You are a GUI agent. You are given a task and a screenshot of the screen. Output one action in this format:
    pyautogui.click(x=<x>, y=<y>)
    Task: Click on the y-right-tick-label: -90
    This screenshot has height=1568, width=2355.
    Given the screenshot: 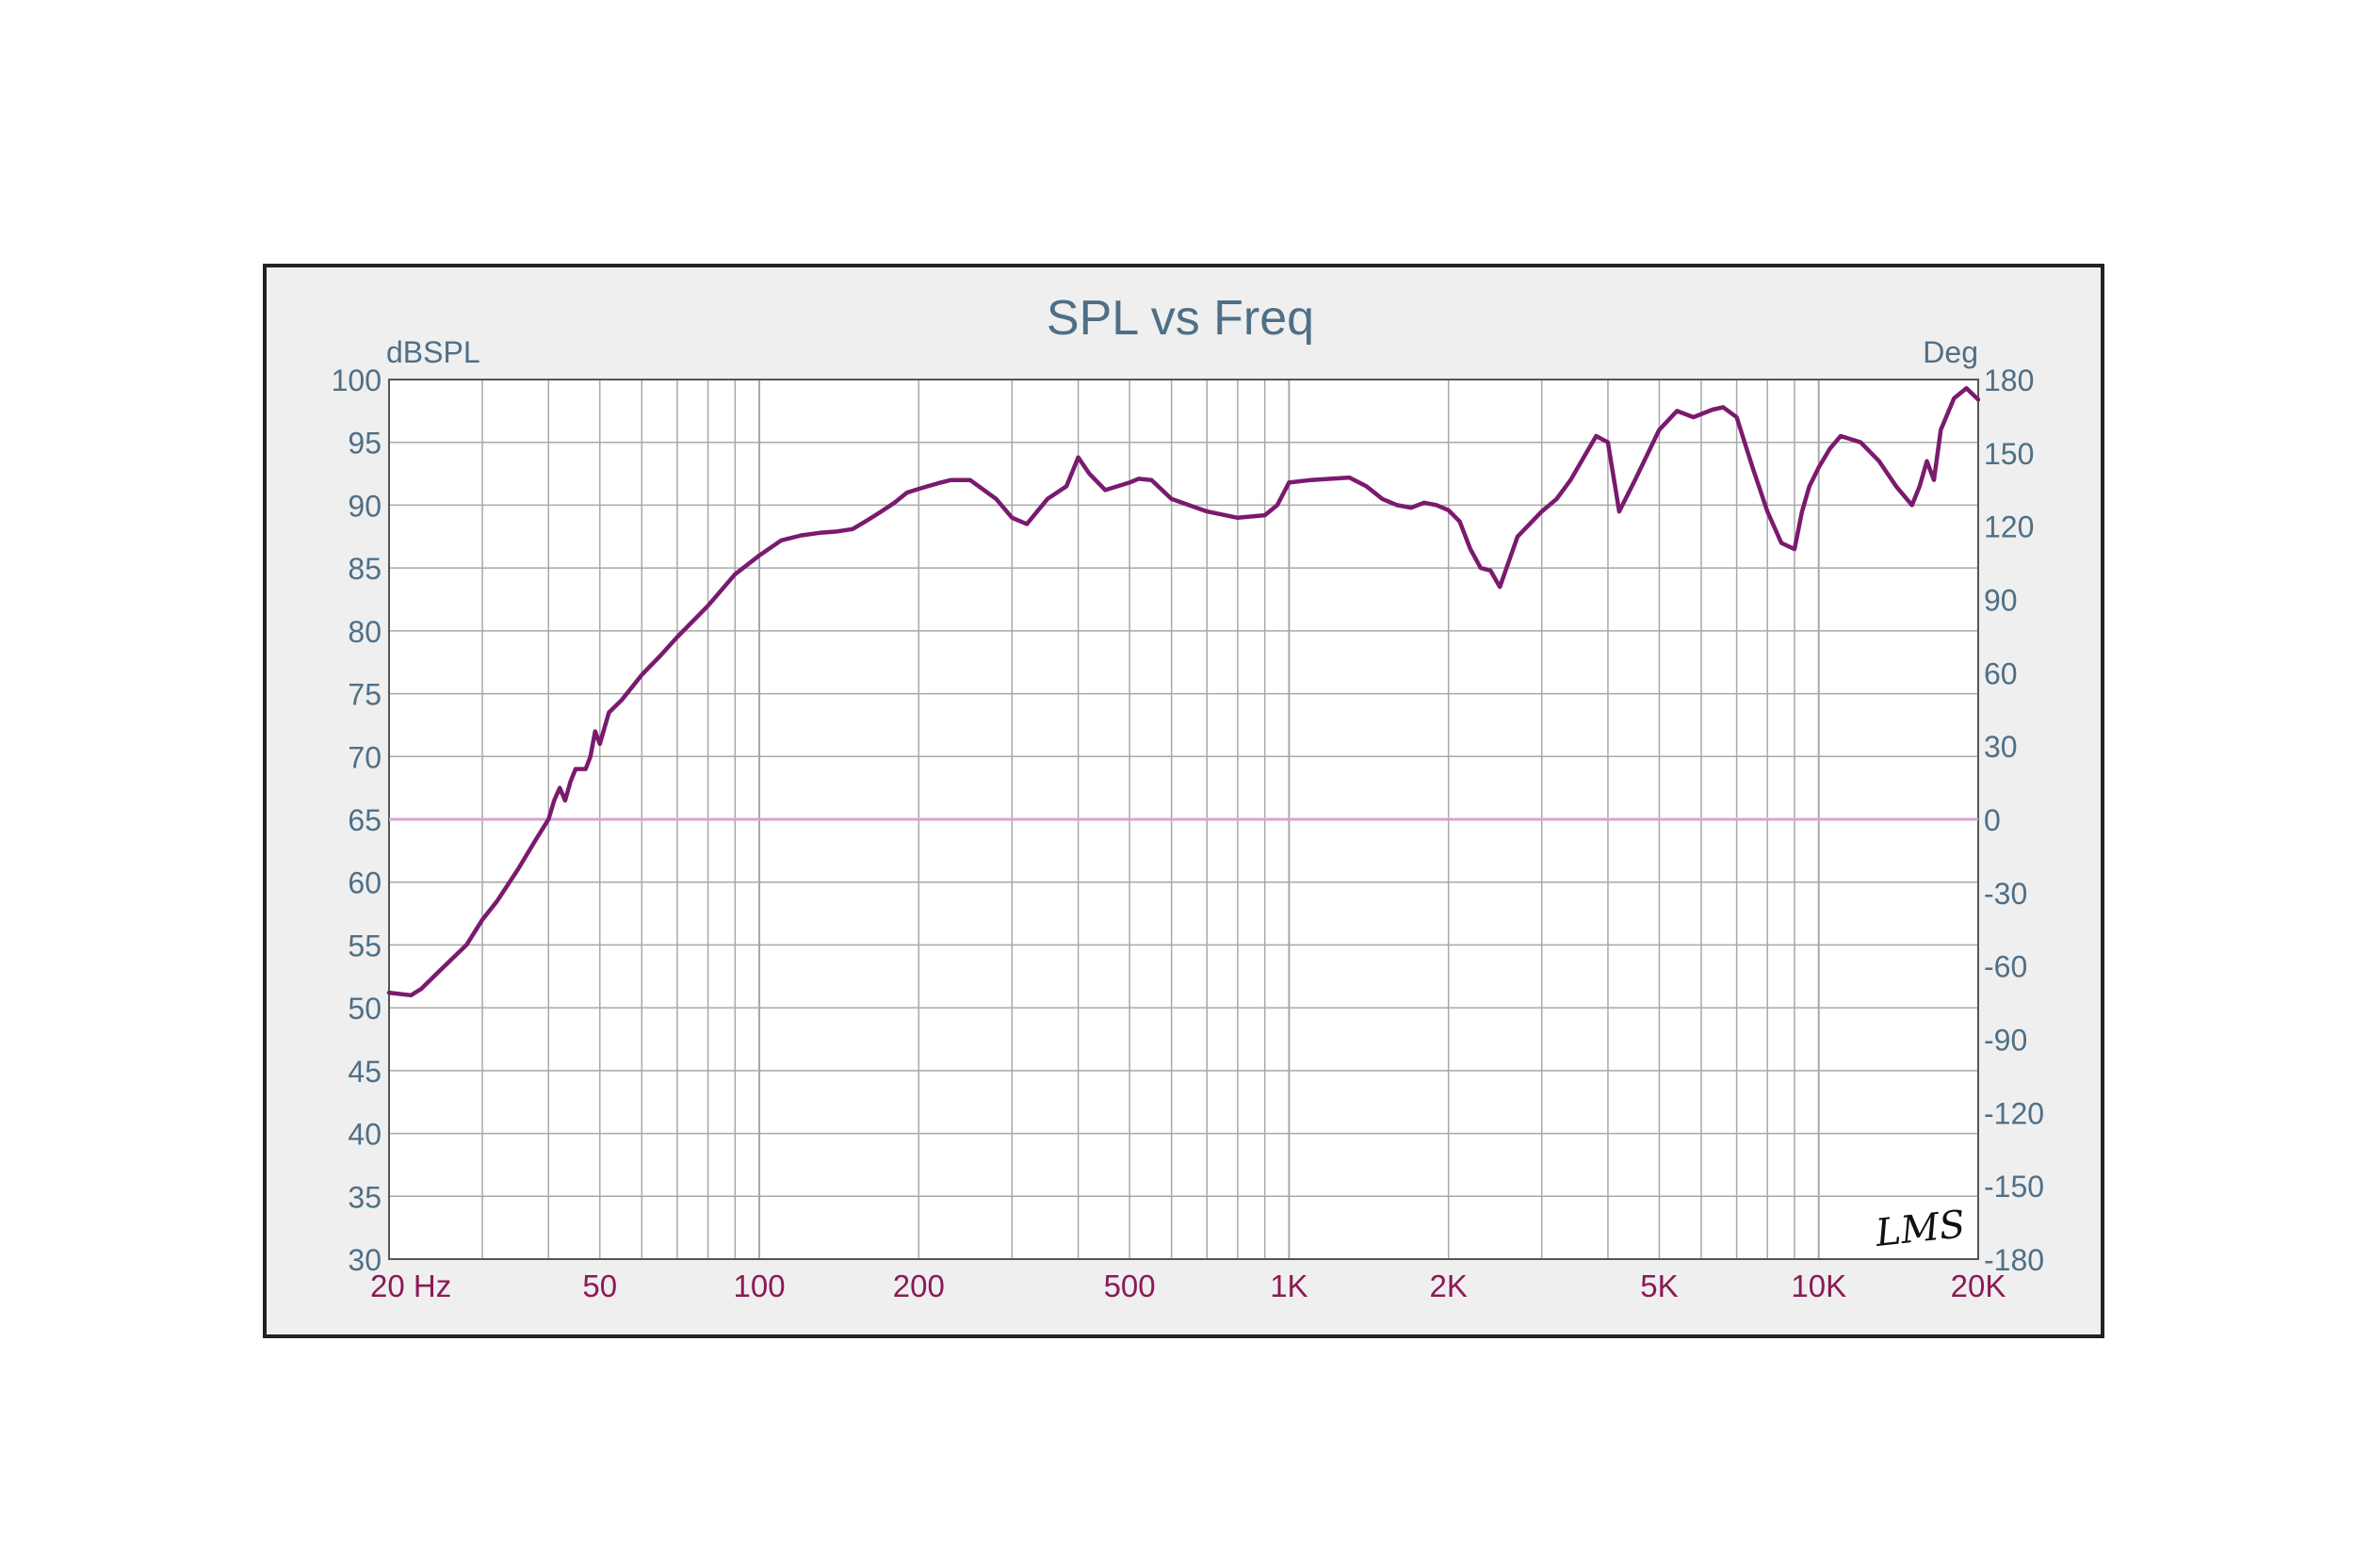 What is the action you would take?
    pyautogui.click(x=2005, y=1041)
    